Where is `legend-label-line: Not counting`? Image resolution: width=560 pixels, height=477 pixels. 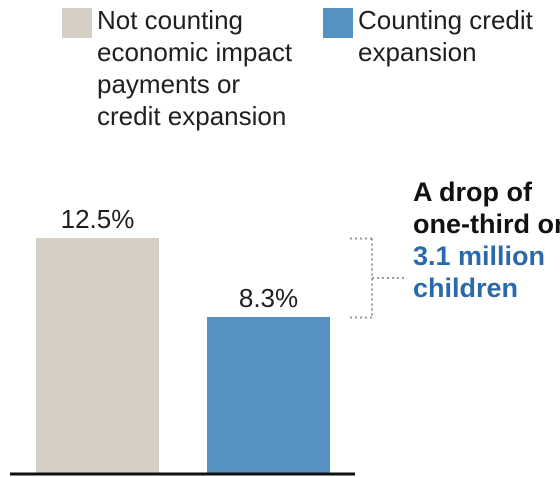
legend-label-line: Not counting is located at coordinates (170, 20).